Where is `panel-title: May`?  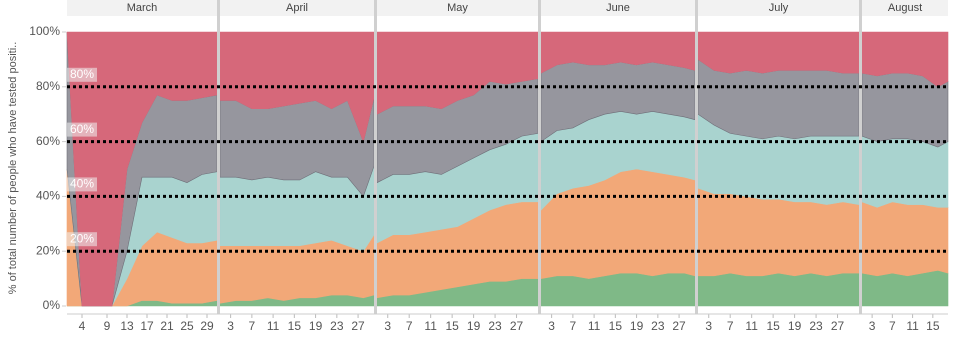 panel-title: May is located at coordinates (457, 8).